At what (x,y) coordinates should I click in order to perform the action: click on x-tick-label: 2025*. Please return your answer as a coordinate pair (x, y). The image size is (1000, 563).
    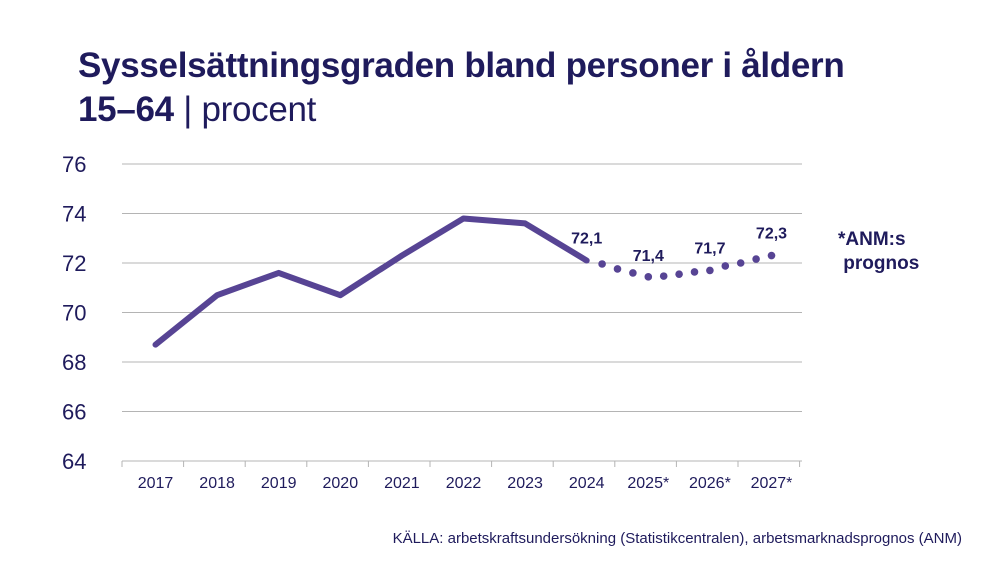
    Looking at the image, I should click on (648, 483).